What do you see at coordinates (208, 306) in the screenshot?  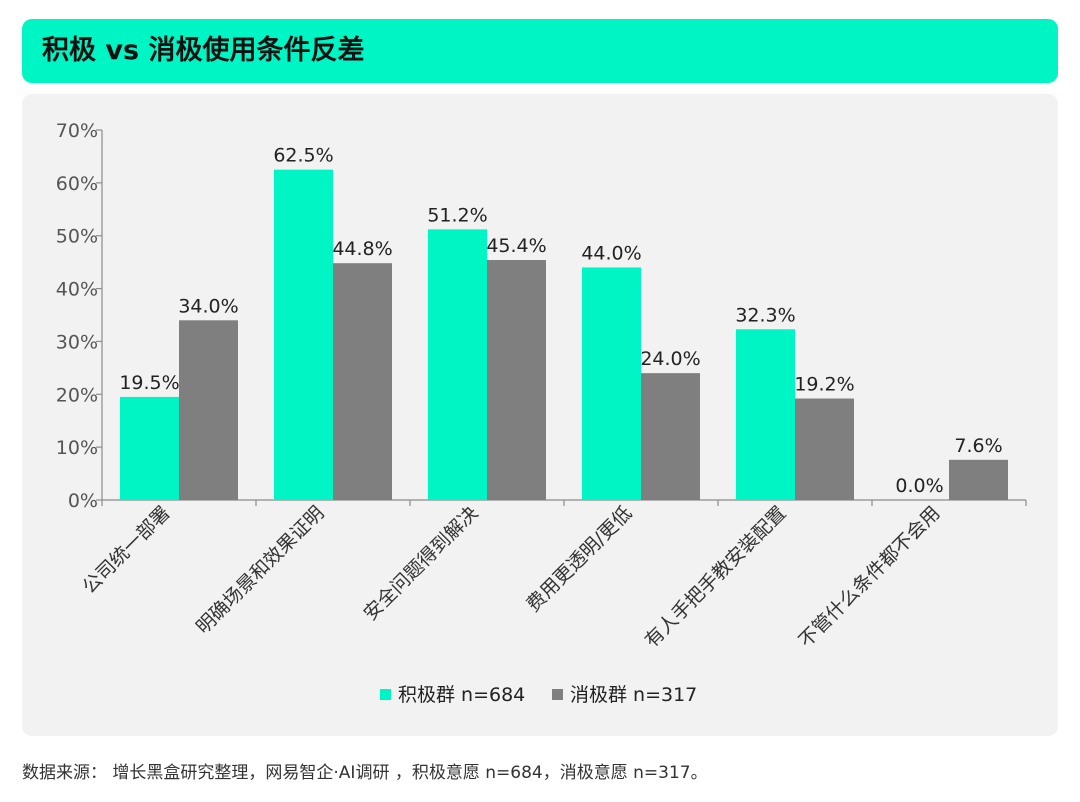 I see `data-label: 34.0%` at bounding box center [208, 306].